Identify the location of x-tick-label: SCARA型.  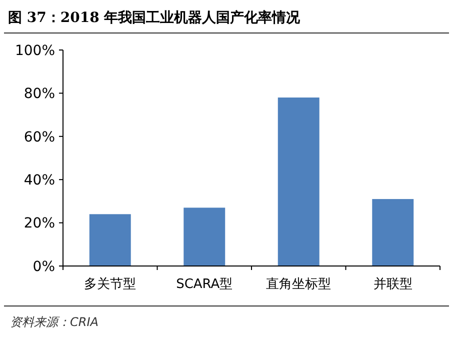
(204, 284).